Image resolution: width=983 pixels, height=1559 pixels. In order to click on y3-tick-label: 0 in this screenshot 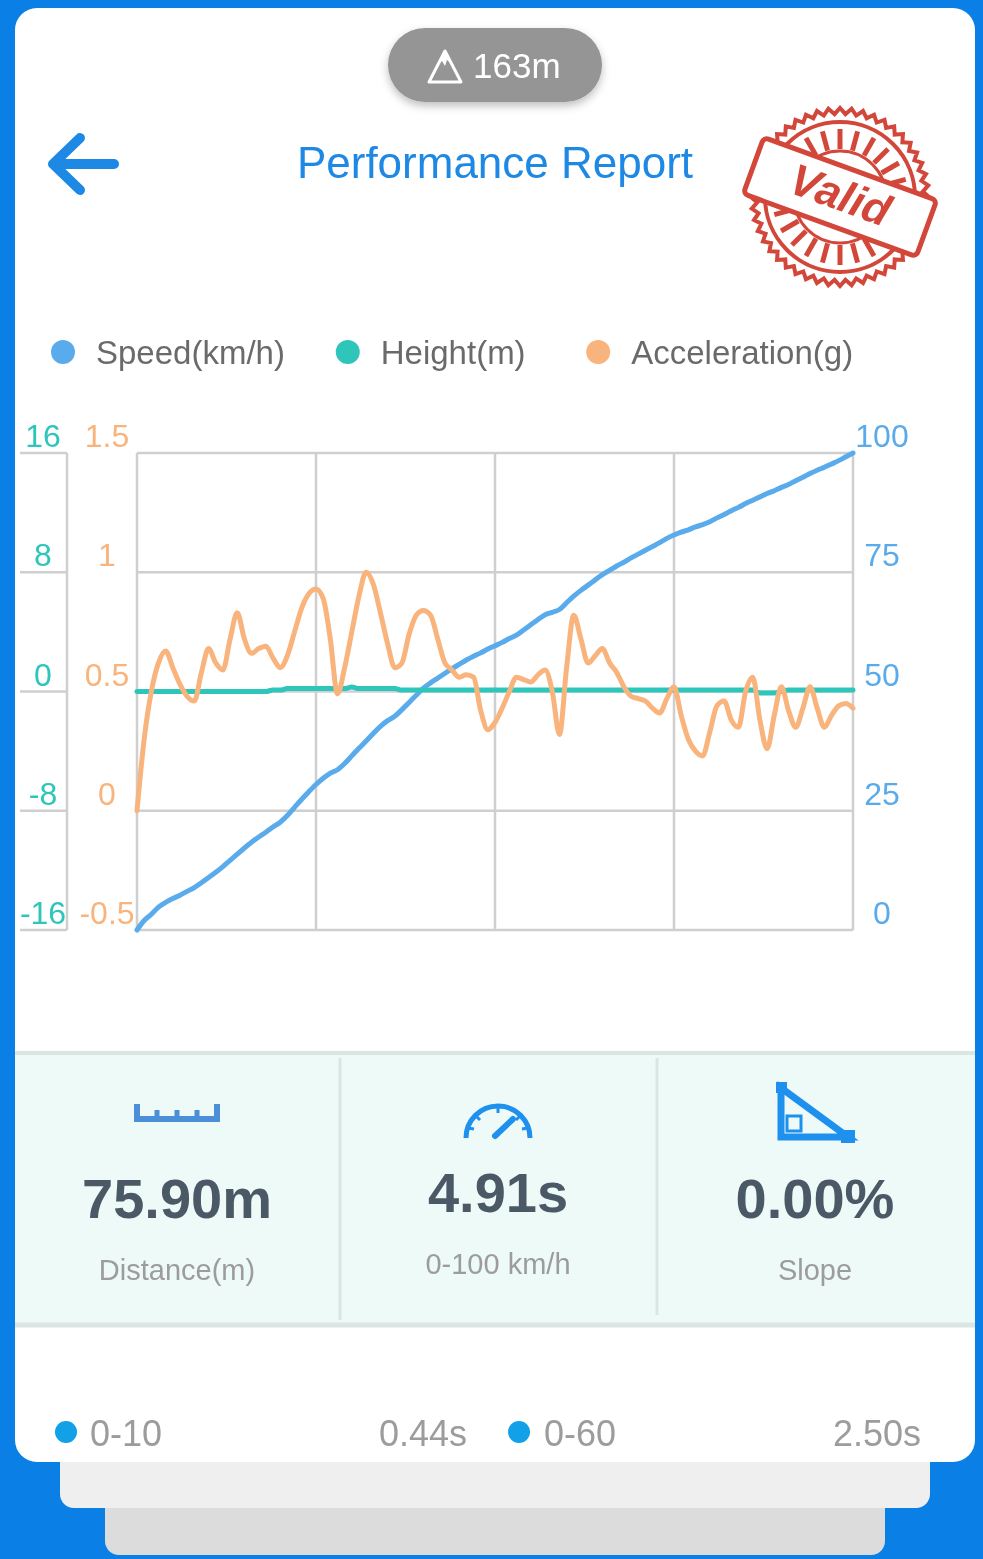, I will do `click(43, 674)`.